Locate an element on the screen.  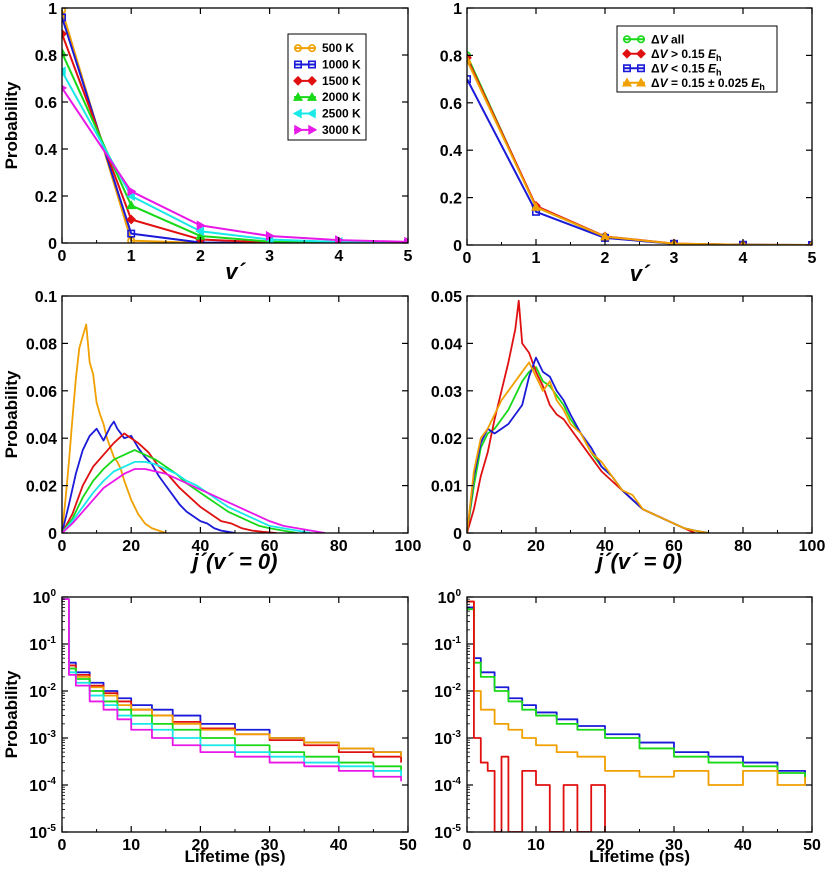
legend-item: ΔV < 0.15 Eh is located at coordinates (672, 69).